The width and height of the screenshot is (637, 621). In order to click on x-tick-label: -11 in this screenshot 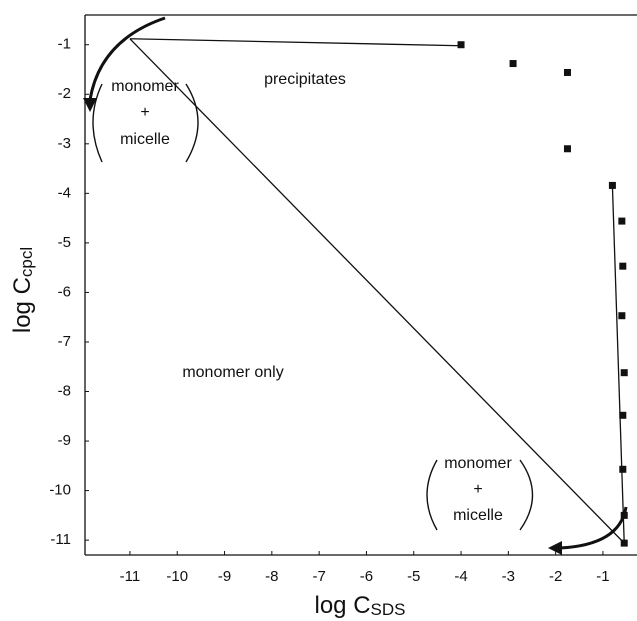, I will do `click(130, 576)`.